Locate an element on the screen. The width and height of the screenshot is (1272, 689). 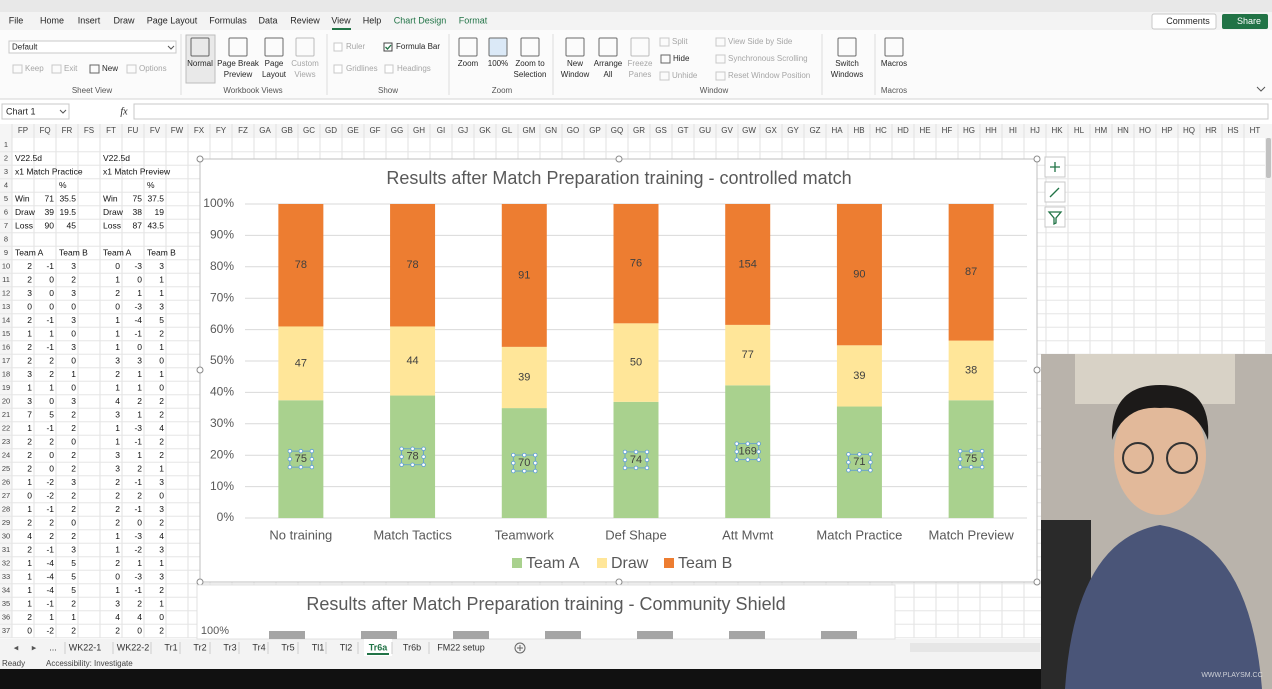
ribbon-button-label: Windows is located at coordinates (847, 74).